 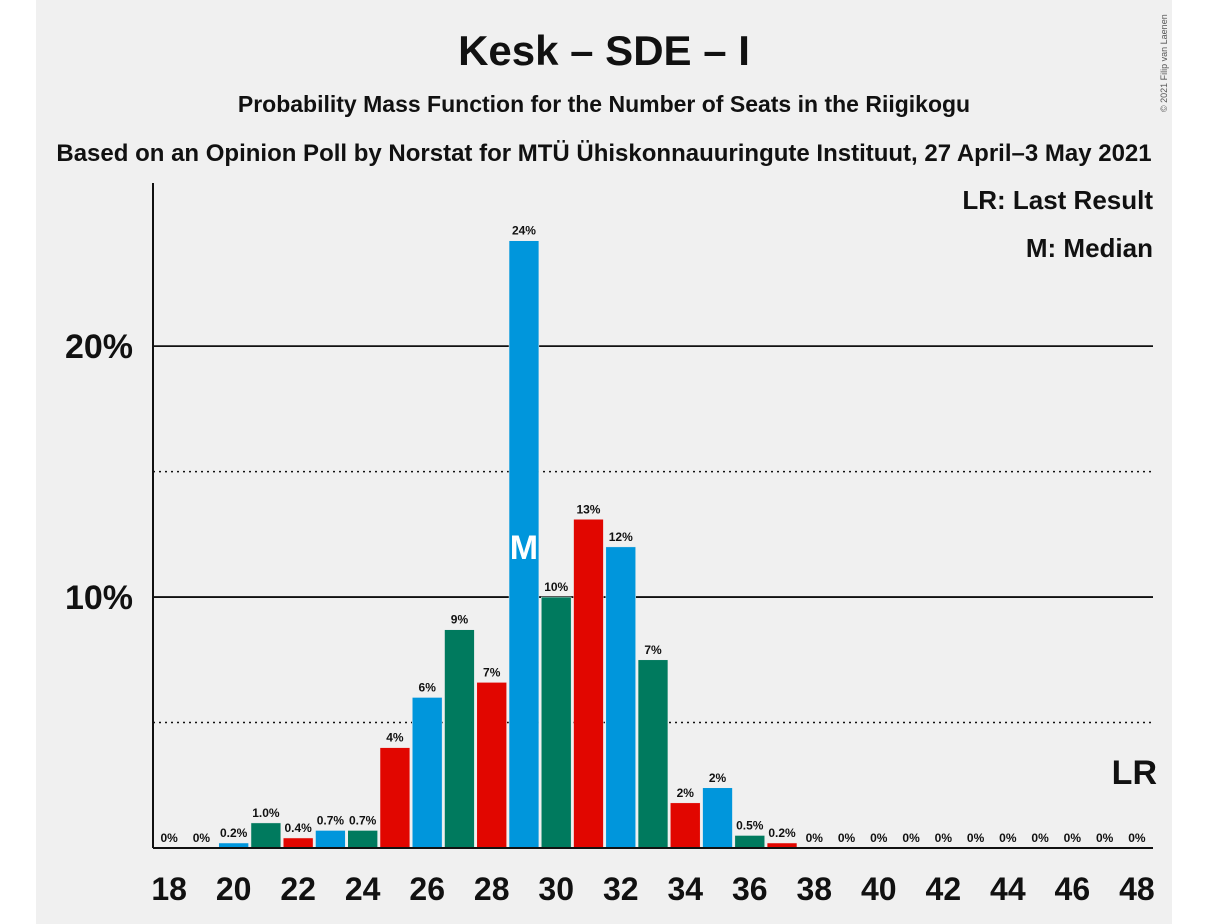 I want to click on bar-label-seat-23: 0.7%, so click(x=331, y=820).